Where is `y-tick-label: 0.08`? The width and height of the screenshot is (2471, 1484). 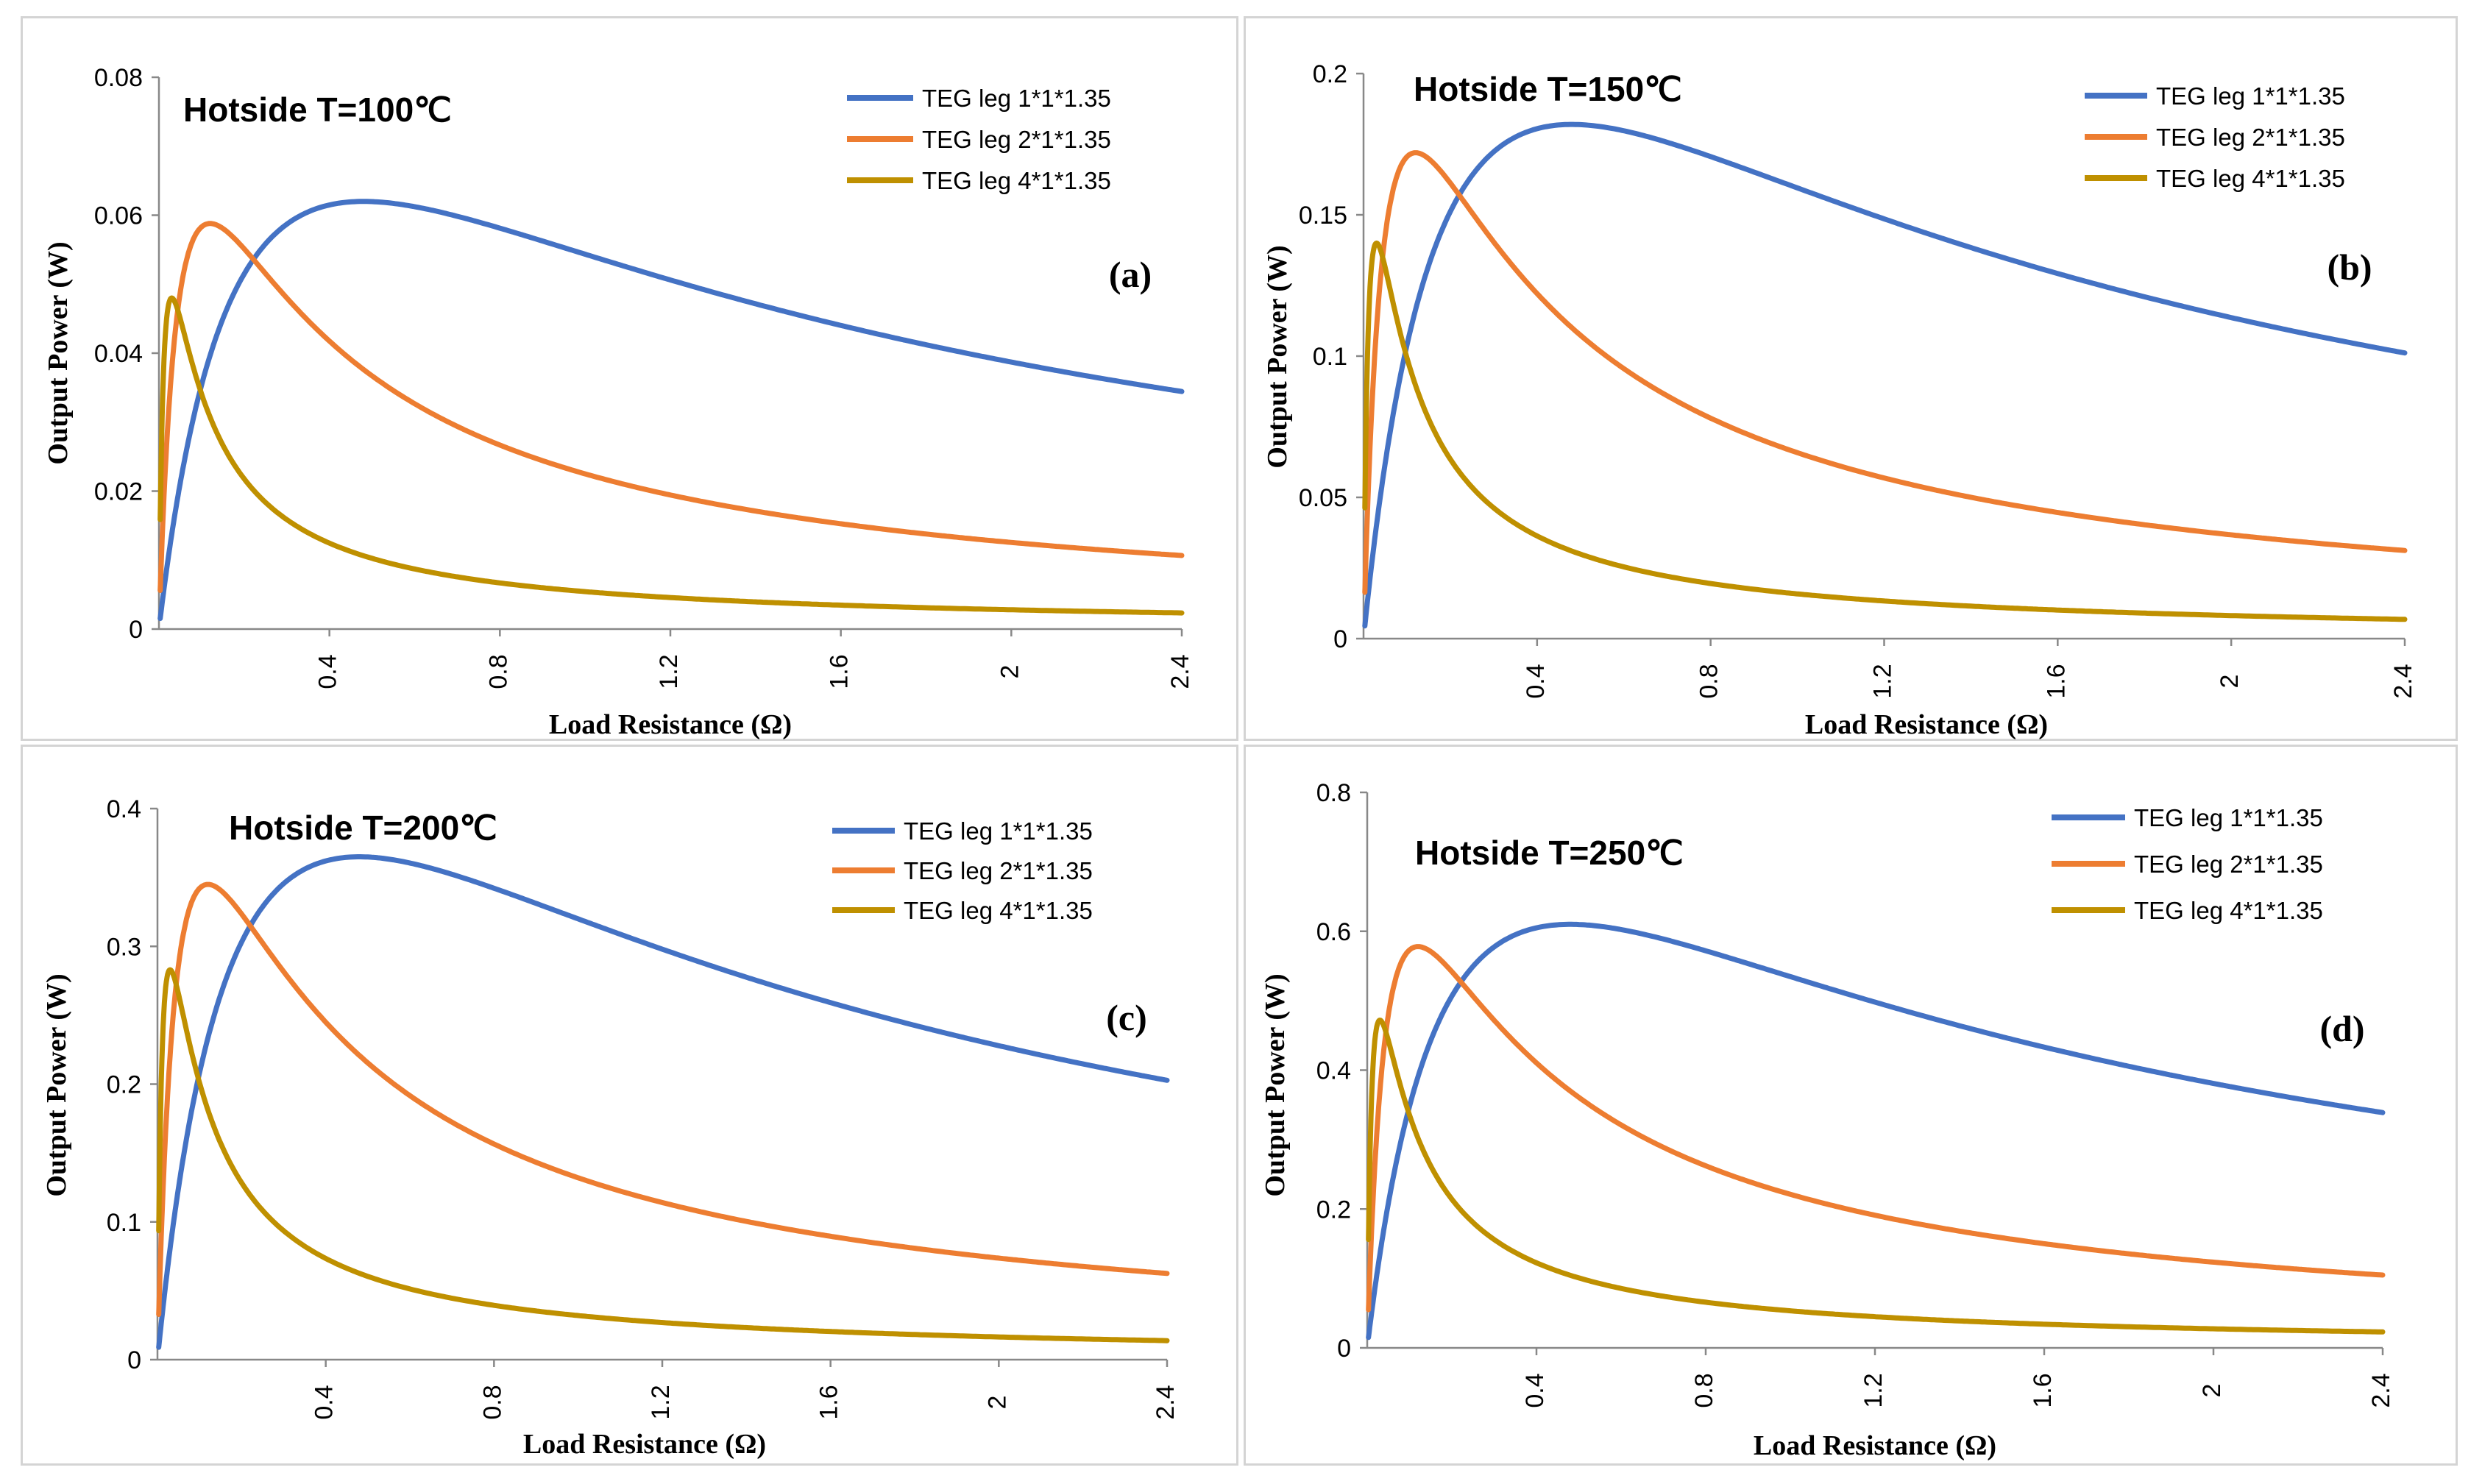
y-tick-label: 0.08 is located at coordinates (119, 78).